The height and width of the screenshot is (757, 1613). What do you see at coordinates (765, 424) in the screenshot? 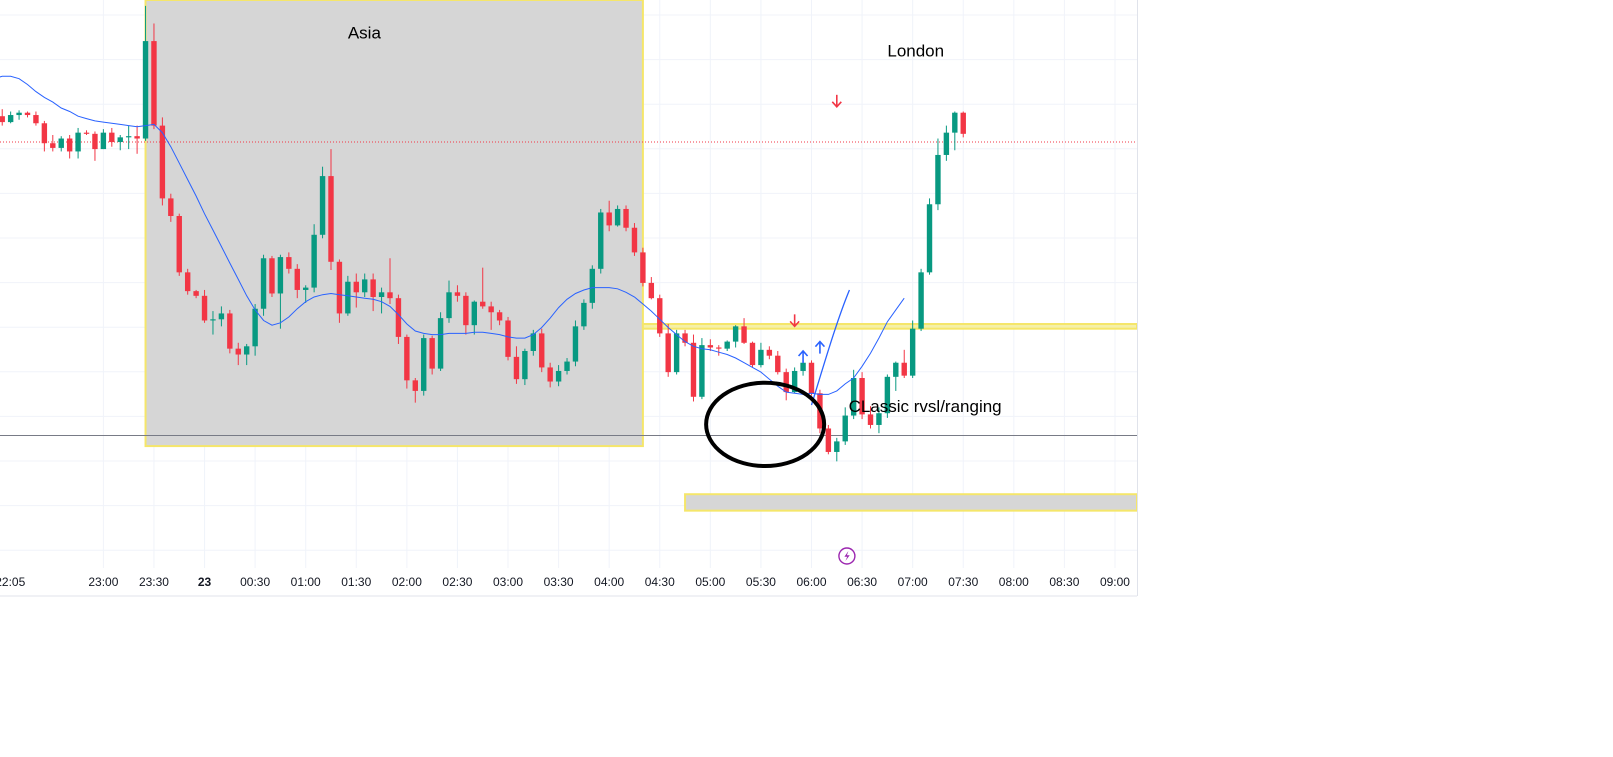
I see `highlight-ellipse` at bounding box center [765, 424].